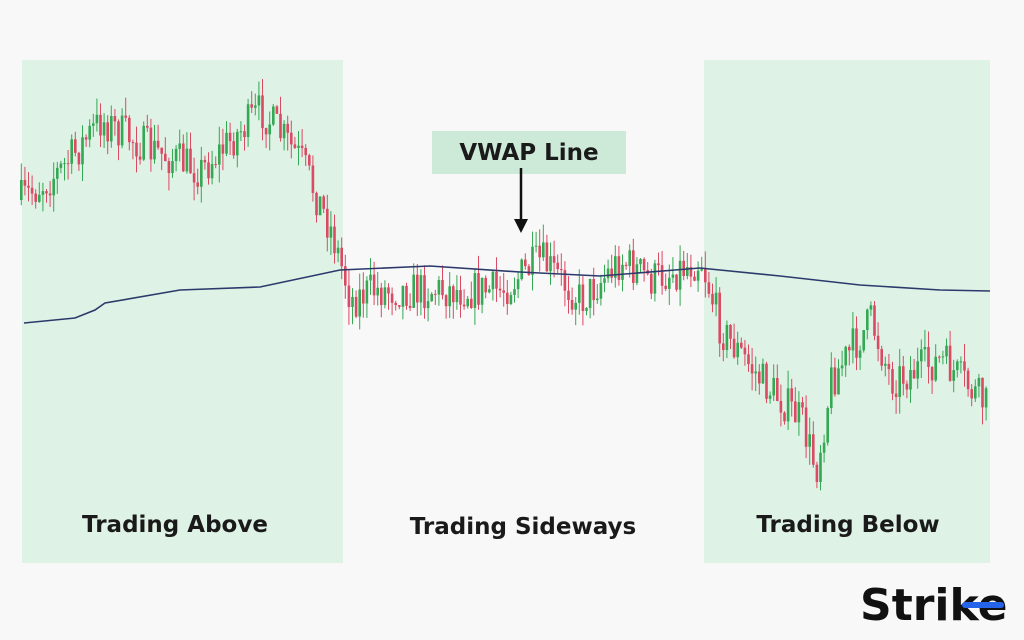 This screenshot has height=640, width=1024. I want to click on logo-accent, so click(983, 605).